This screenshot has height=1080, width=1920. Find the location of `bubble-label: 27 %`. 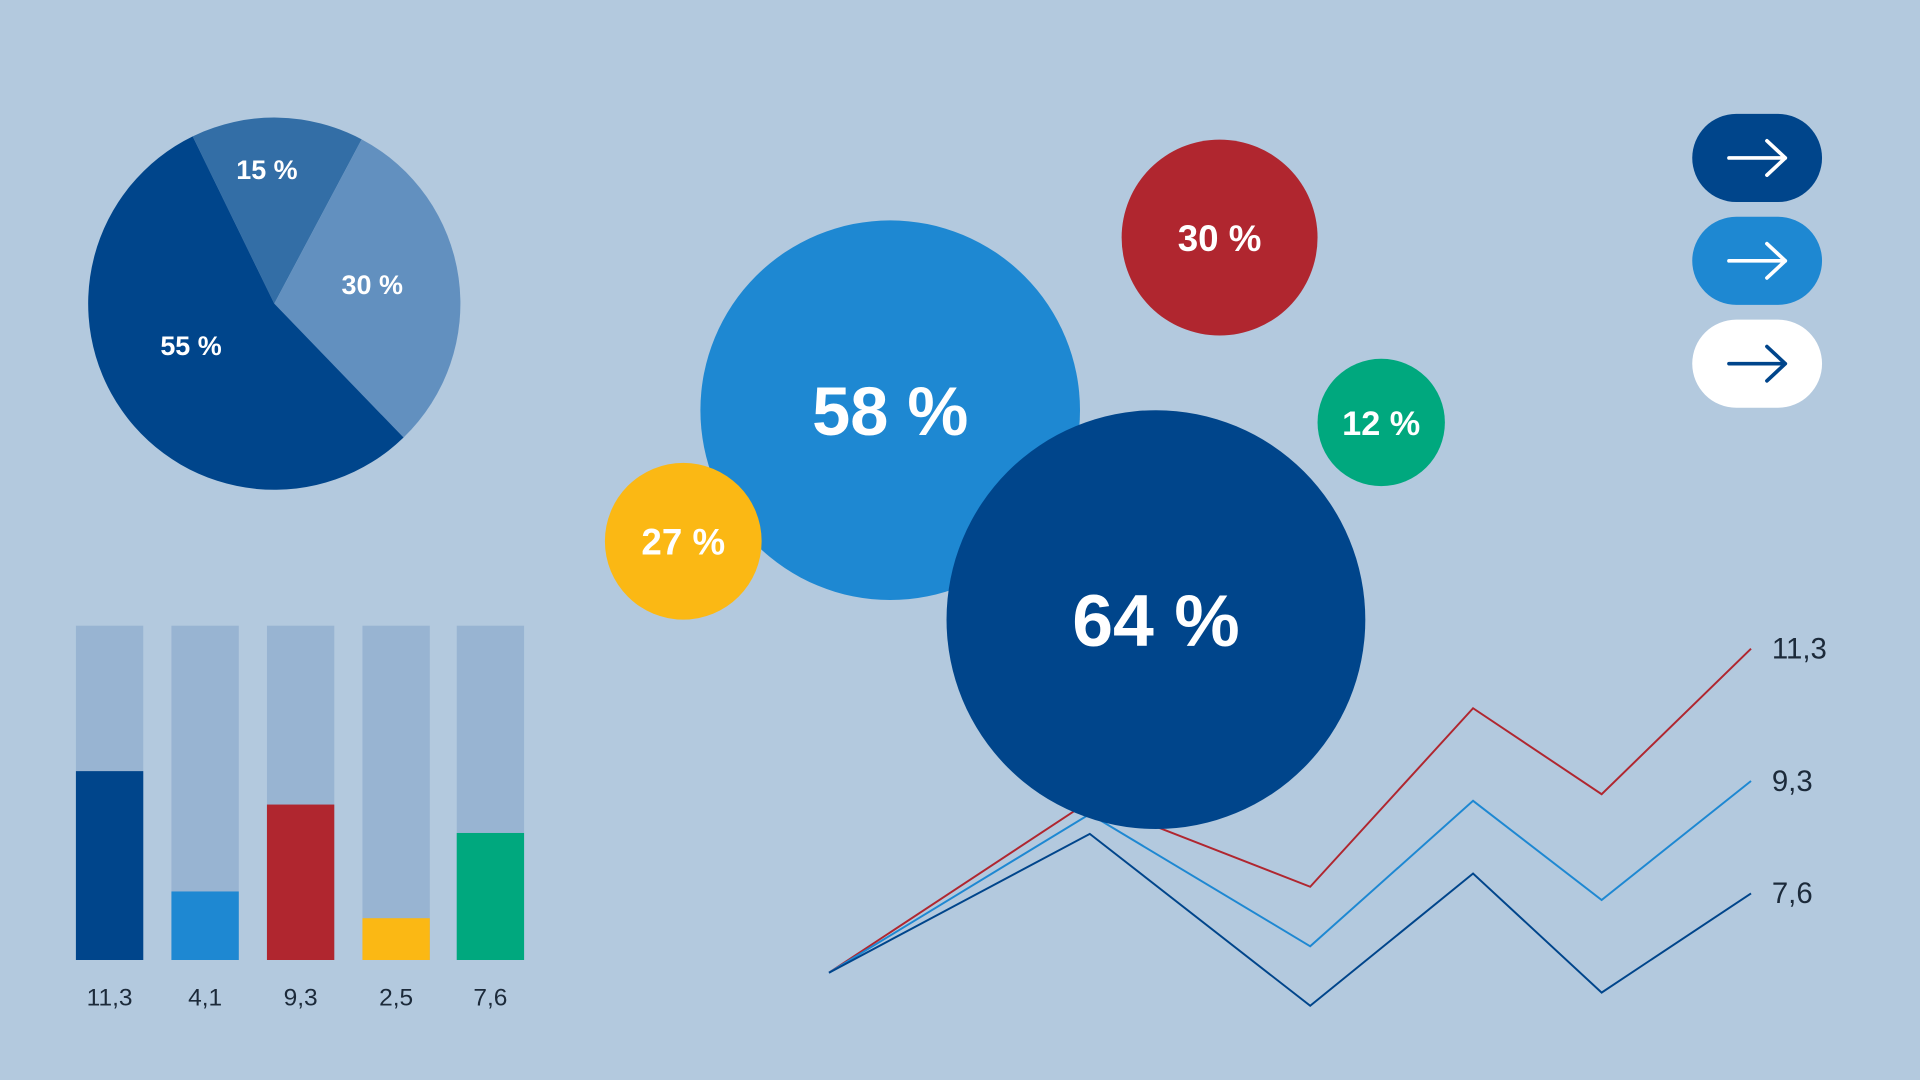

bubble-label: 27 % is located at coordinates (683, 541).